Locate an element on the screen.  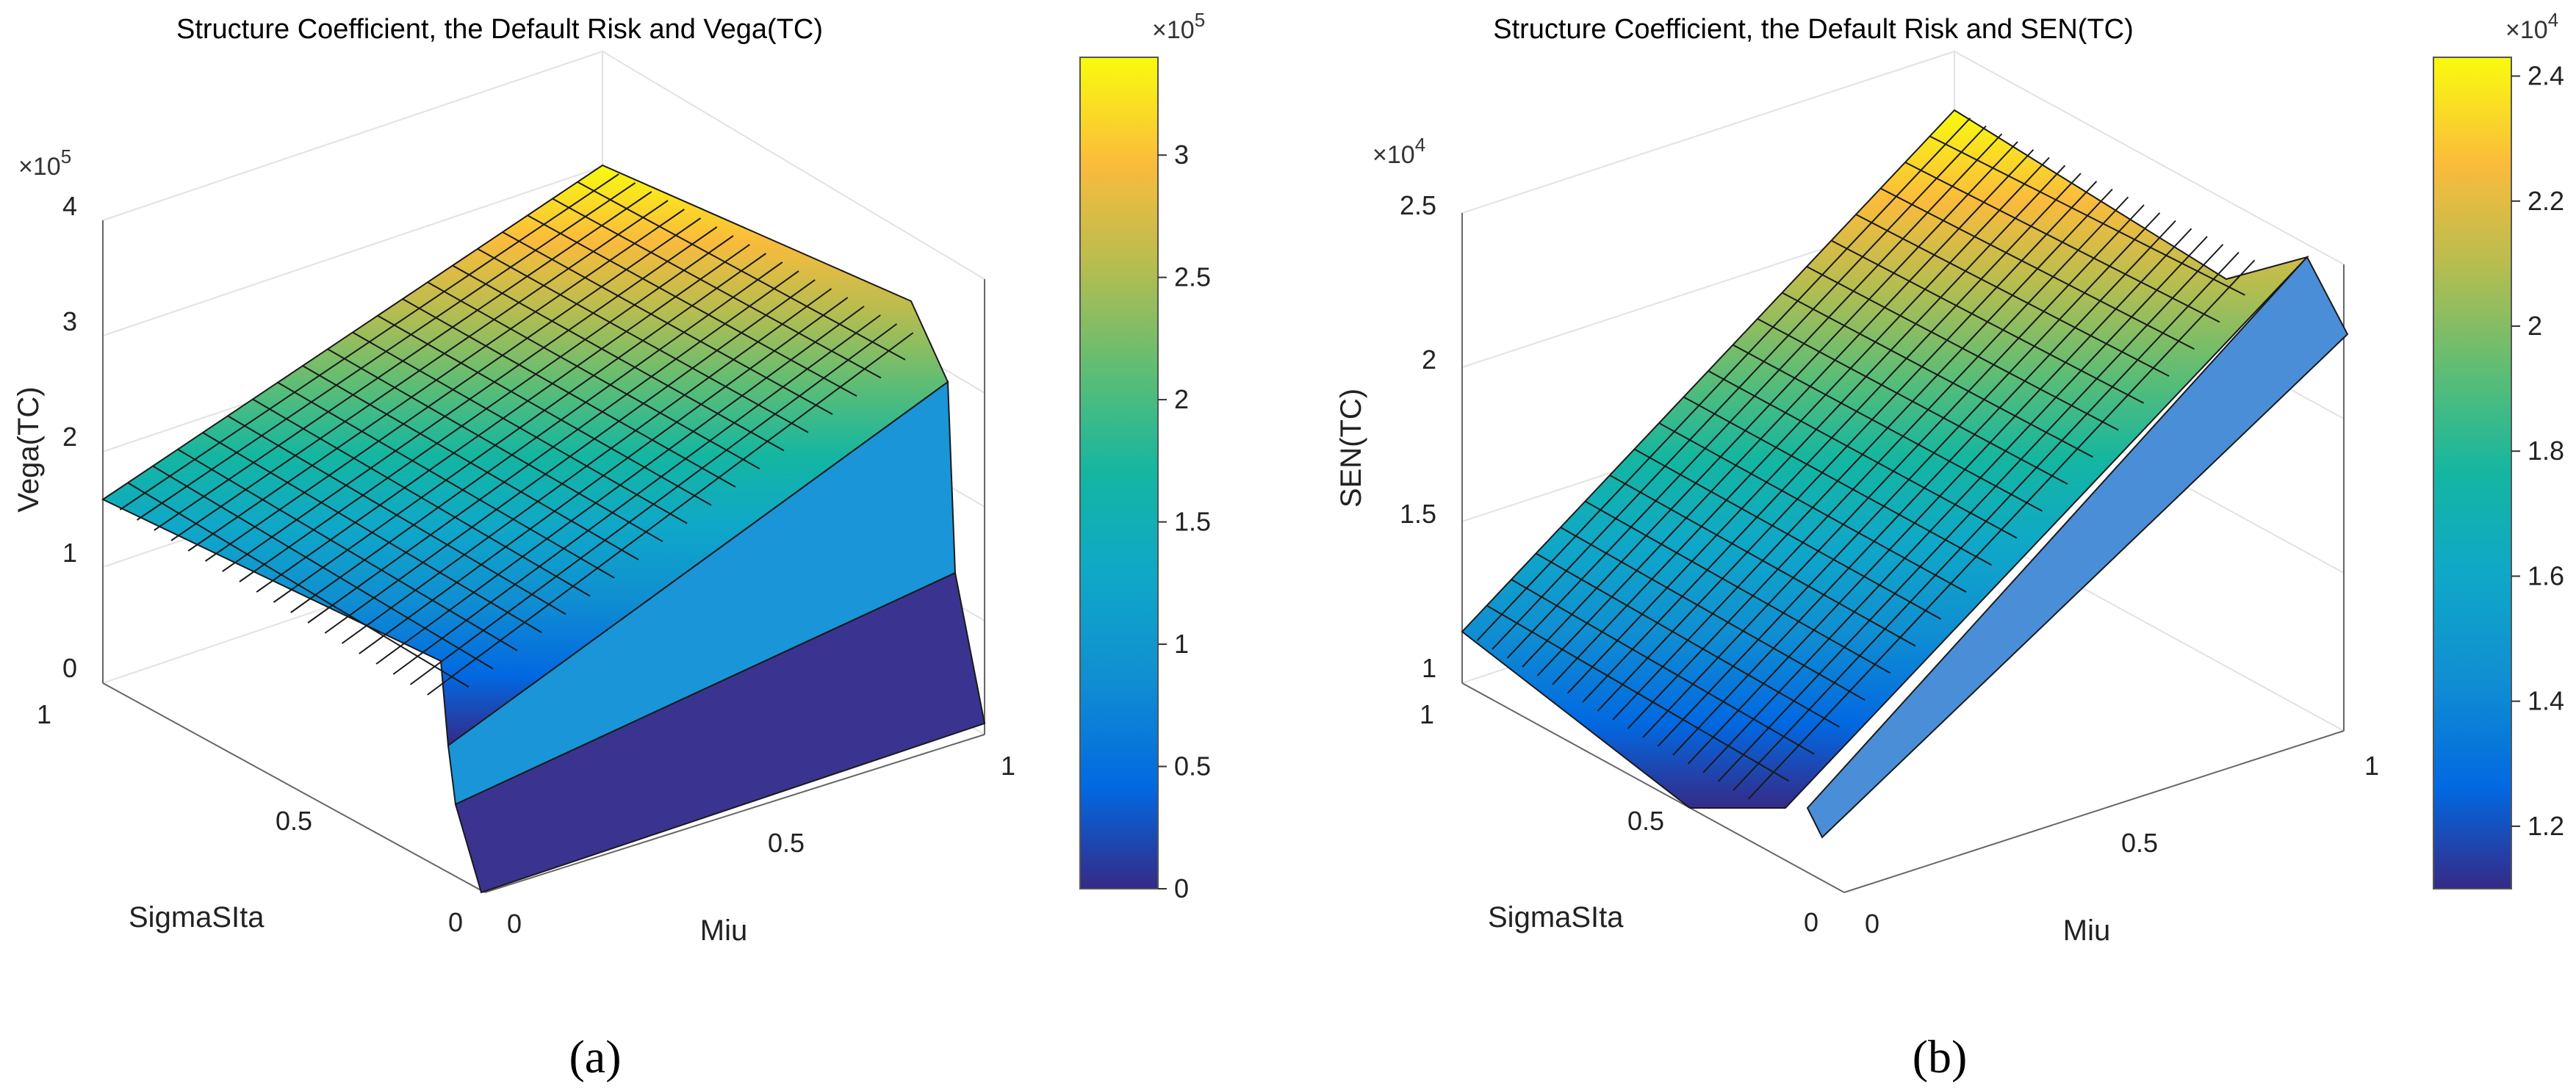
panel-b-colorbar-tick: 1.4 is located at coordinates (2546, 701).